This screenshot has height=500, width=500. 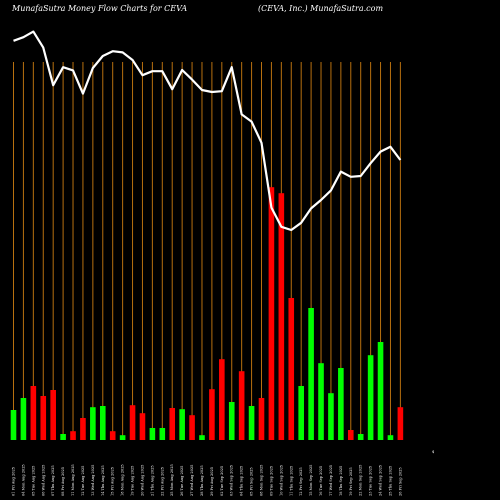 I want to click on x-tick-label: 05 Fri Sep 2025, so click(x=252, y=481).